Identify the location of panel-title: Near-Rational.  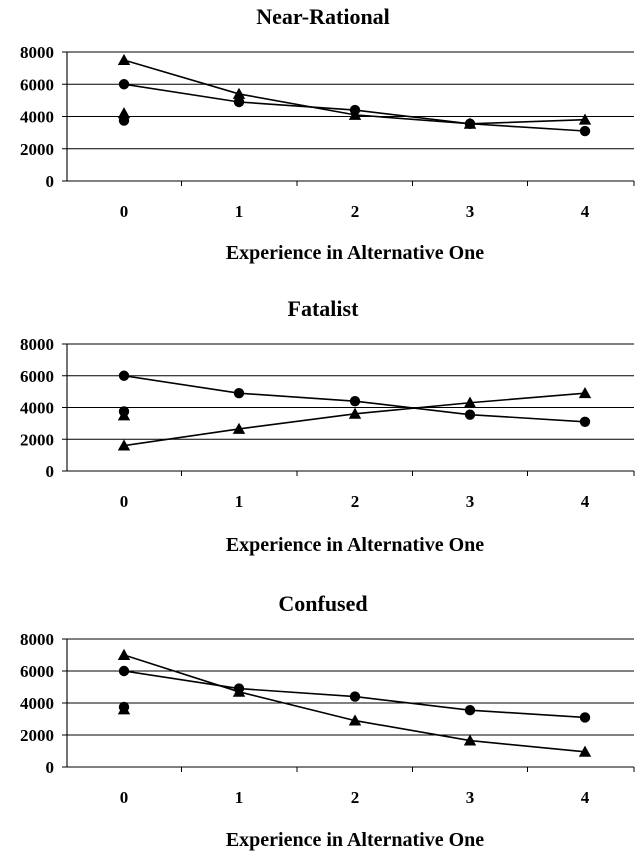
(323, 16).